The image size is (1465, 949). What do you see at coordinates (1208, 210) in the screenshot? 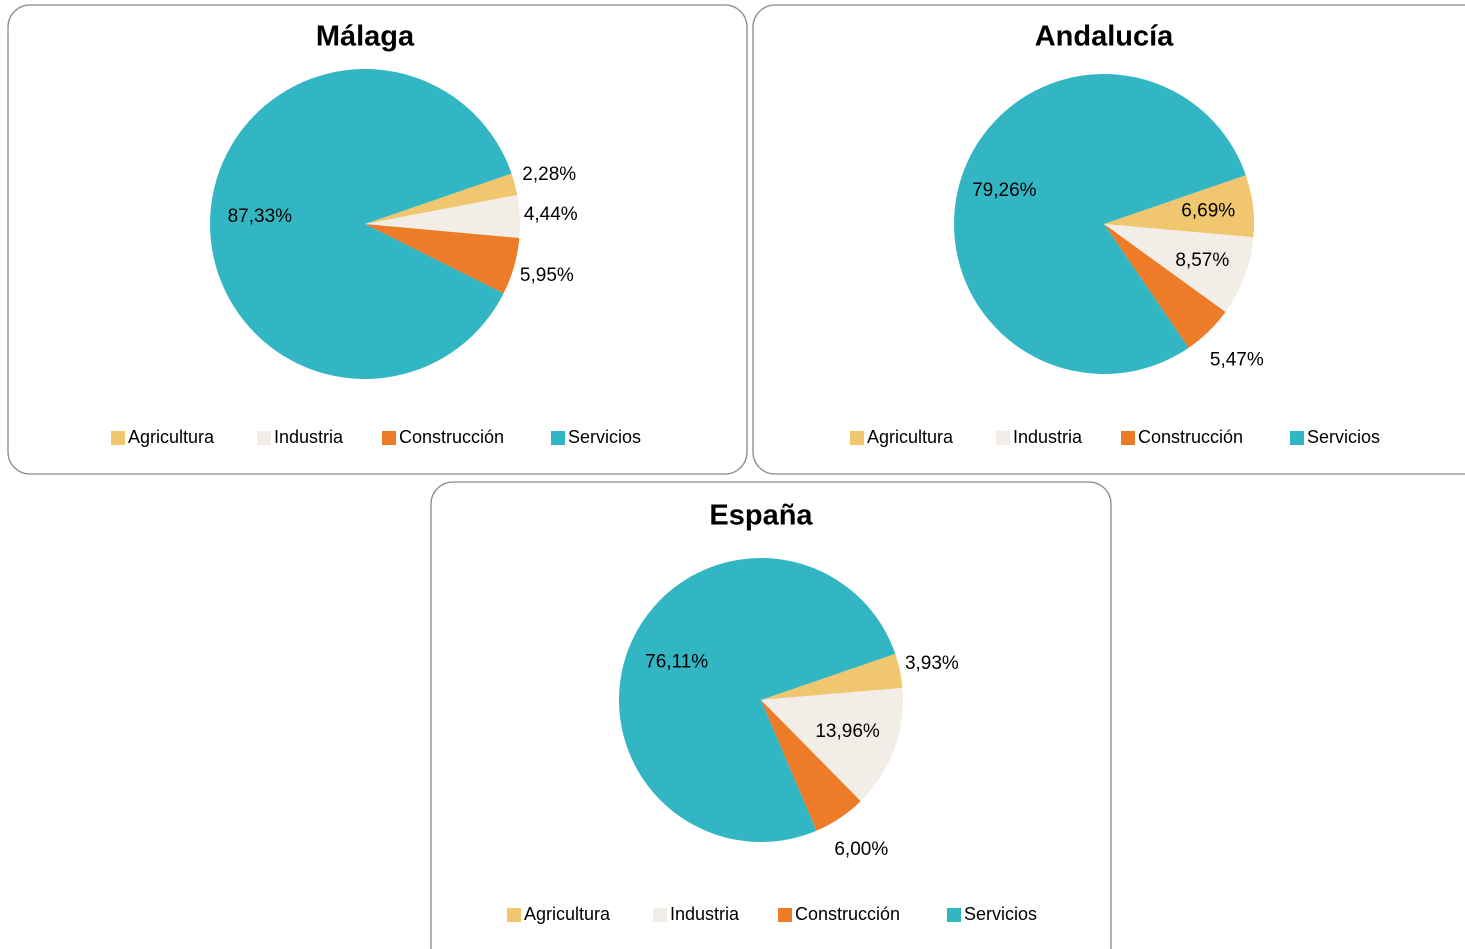
I see `data-label: 6,69%` at bounding box center [1208, 210].